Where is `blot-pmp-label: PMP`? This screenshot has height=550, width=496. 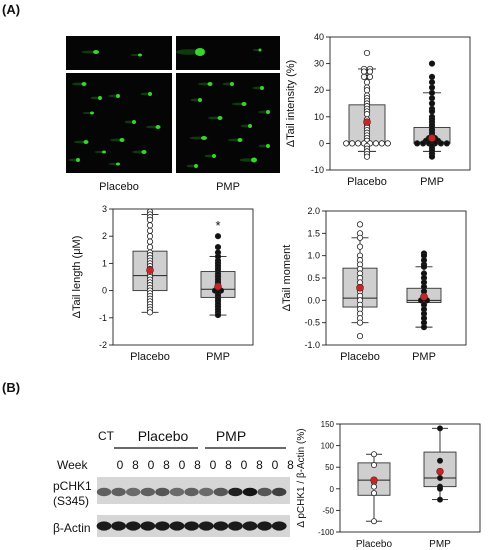 blot-pmp-label: PMP is located at coordinates (231, 436).